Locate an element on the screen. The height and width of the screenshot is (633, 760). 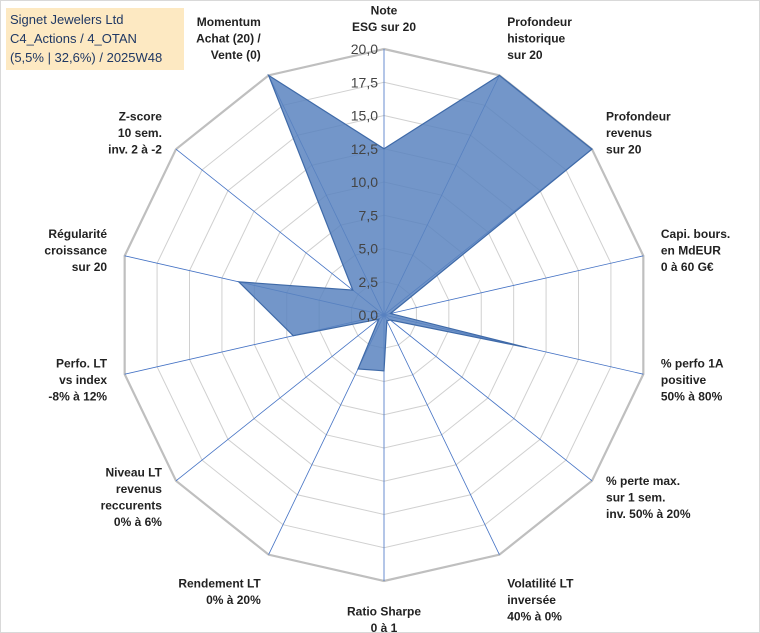
axis-label-line: % perfo 1A is located at coordinates (692, 364).